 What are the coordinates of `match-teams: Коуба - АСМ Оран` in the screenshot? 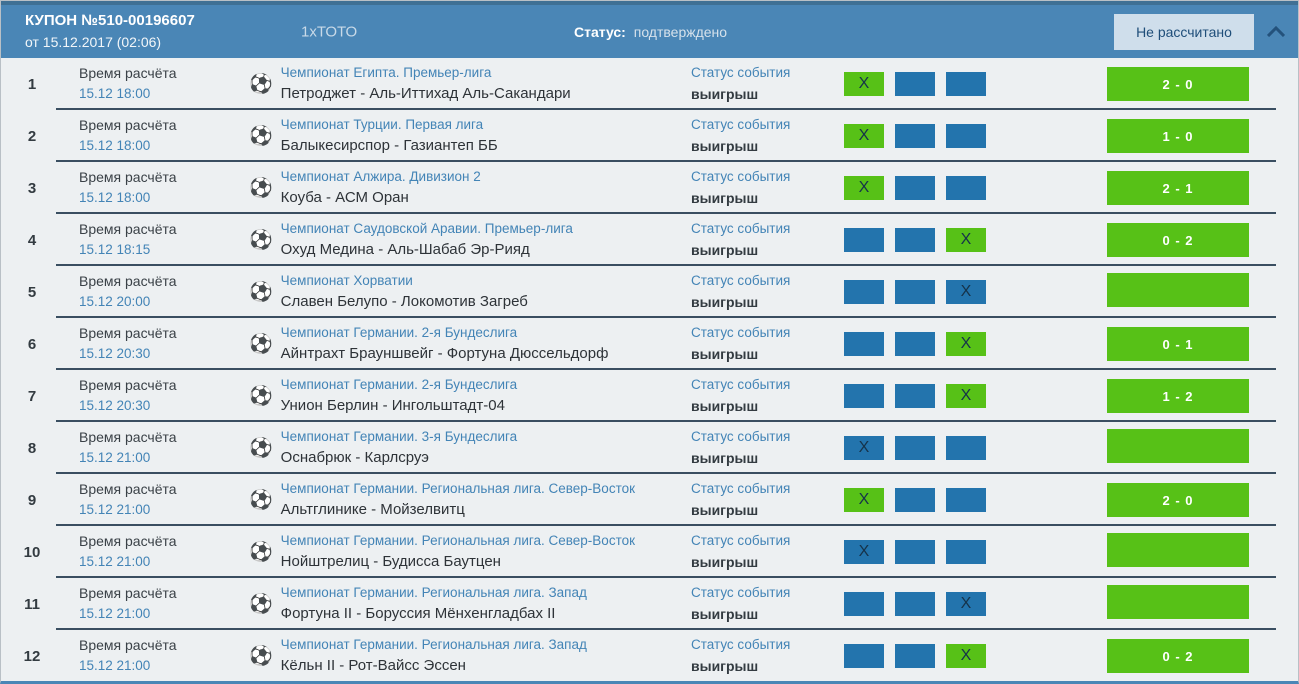 It's located at (344, 197).